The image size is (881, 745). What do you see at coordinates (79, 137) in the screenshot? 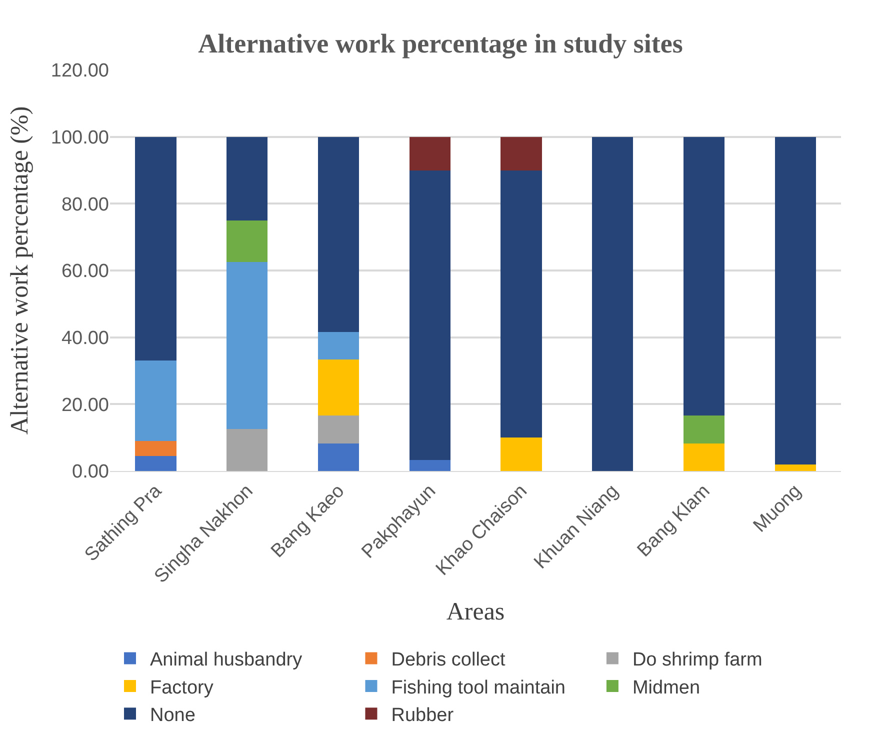
I see `y-tick-label: 100.00` at bounding box center [79, 137].